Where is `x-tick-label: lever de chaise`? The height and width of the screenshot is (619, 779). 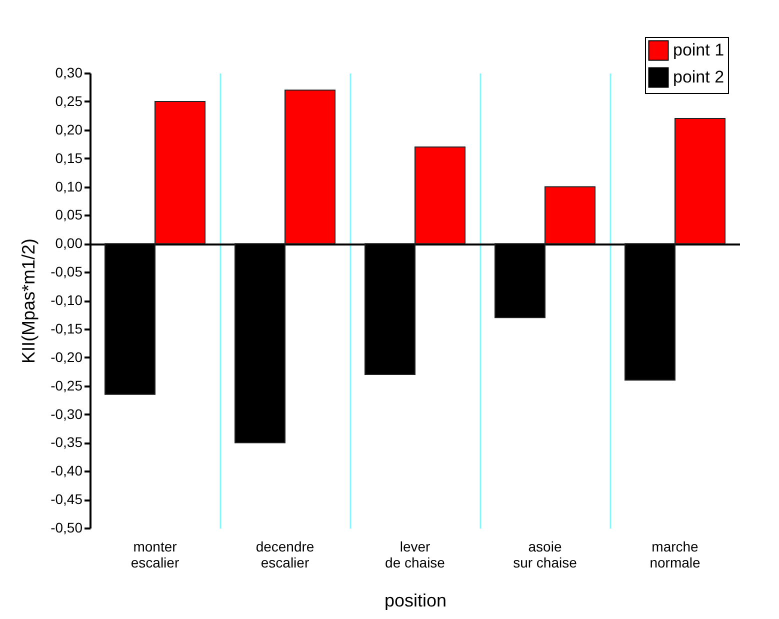 x-tick-label: lever de chaise is located at coordinates (415, 554).